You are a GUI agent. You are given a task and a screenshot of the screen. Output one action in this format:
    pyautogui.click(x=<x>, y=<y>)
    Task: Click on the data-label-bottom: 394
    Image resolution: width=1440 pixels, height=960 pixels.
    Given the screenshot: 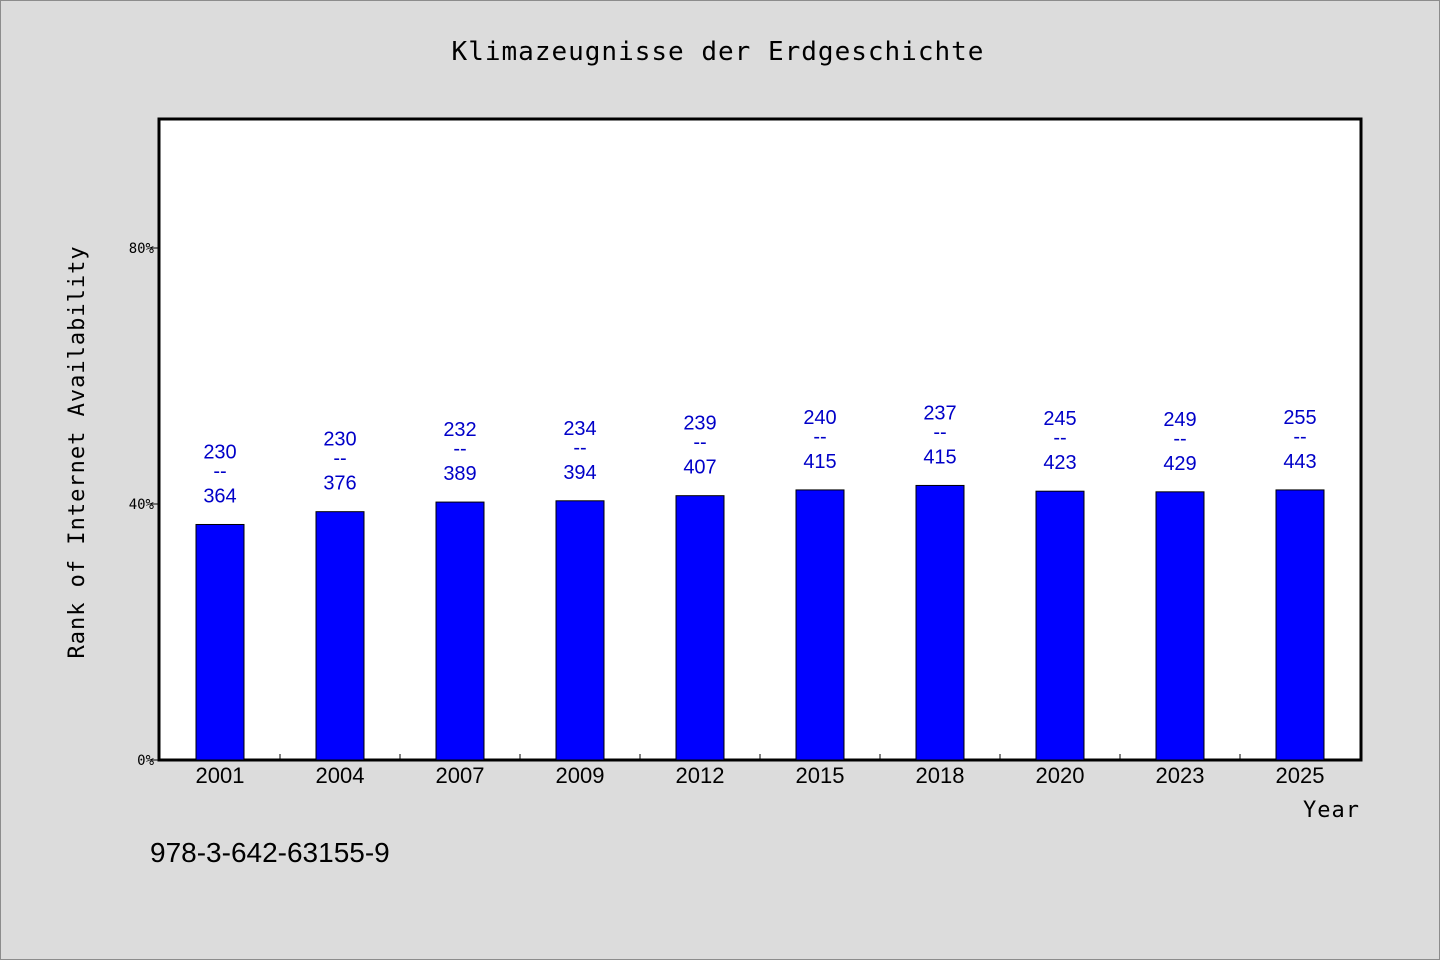 What is the action you would take?
    pyautogui.click(x=579, y=473)
    